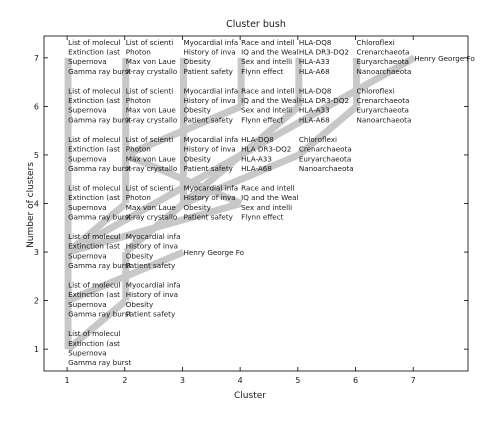 The image size is (500, 421). I want to click on x-axis-label: Cluster, so click(250, 396).